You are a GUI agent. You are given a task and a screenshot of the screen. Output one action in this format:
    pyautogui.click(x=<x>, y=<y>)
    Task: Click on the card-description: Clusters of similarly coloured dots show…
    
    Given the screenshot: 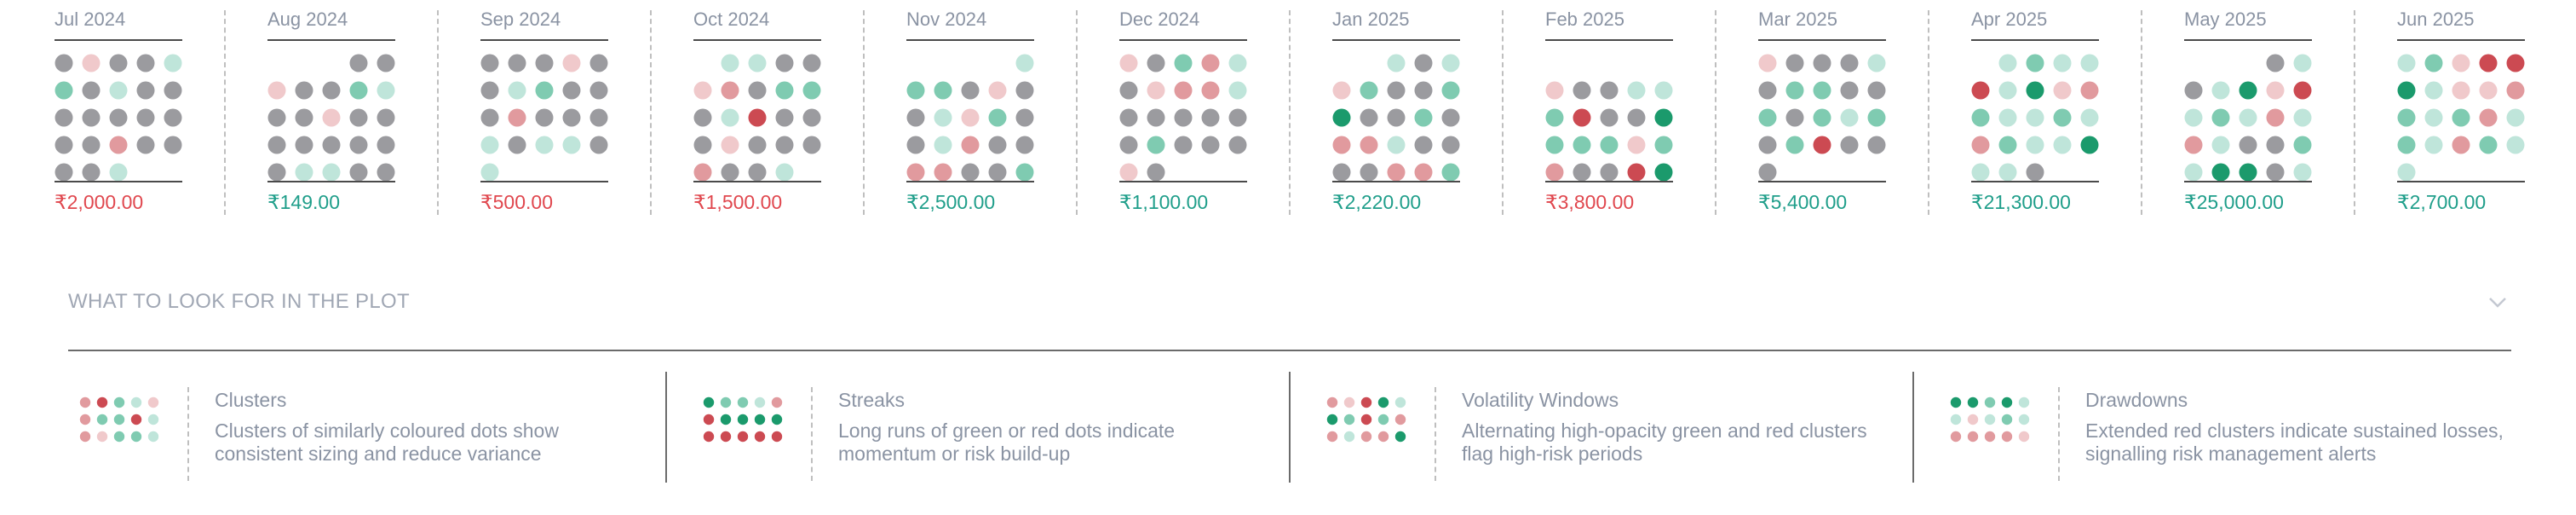 What is the action you would take?
    pyautogui.click(x=387, y=442)
    